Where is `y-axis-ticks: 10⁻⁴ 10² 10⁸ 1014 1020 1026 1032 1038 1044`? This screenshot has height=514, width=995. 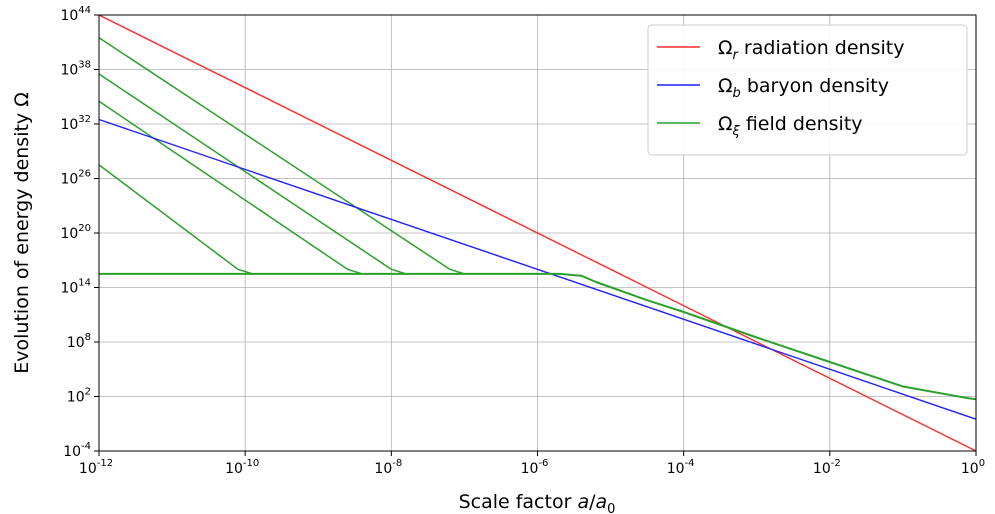
y-axis-ticks: 10⁻⁴ 10² 10⁸ 1014 1020 1026 1032 1038 1044 is located at coordinates (79, 232).